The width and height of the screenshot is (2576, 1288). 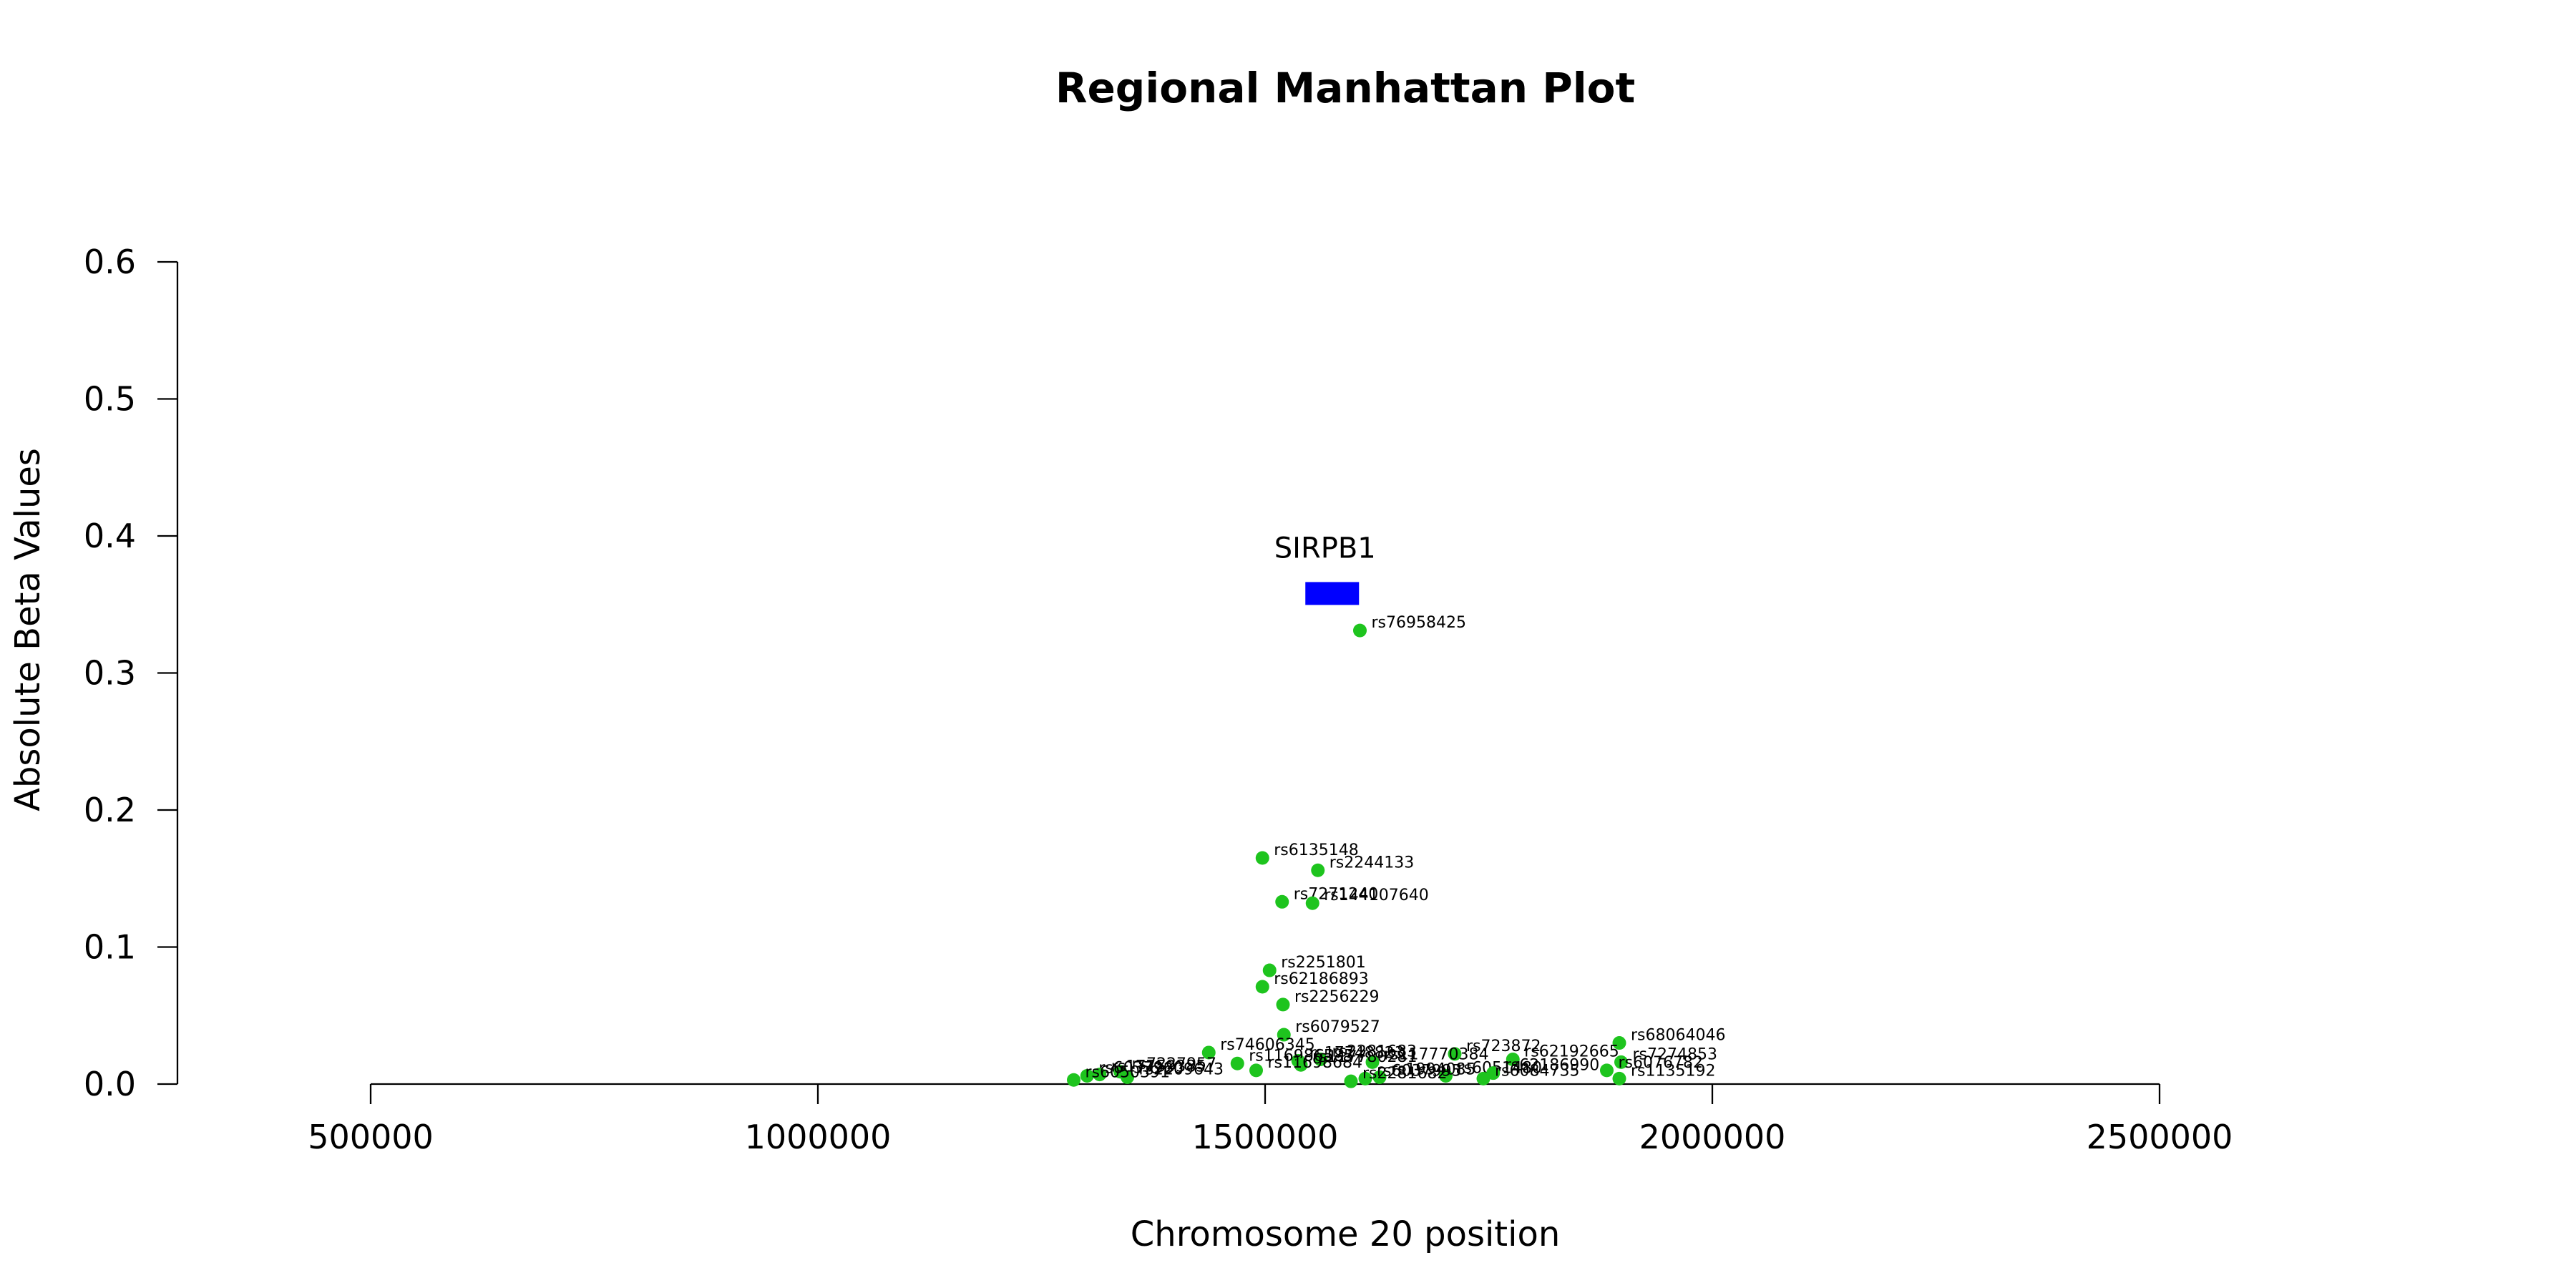 What do you see at coordinates (1337, 1027) in the screenshot?
I see `snp-label: rs6079527` at bounding box center [1337, 1027].